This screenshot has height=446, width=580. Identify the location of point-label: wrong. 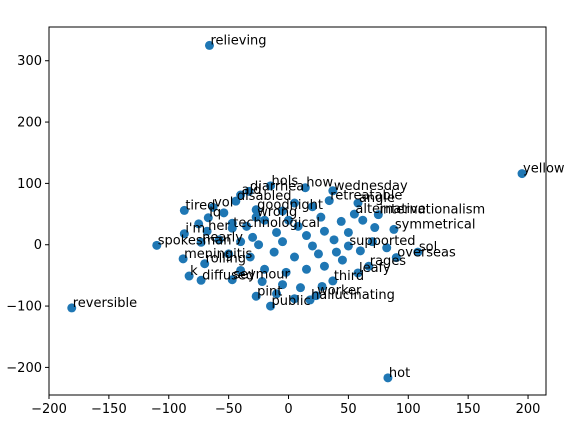
(277, 212).